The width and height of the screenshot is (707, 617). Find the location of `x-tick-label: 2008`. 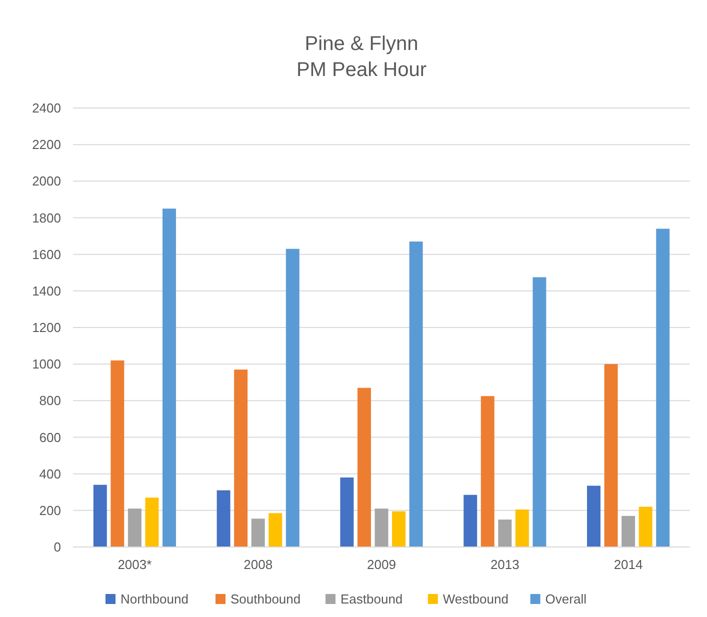

x-tick-label: 2008 is located at coordinates (258, 564).